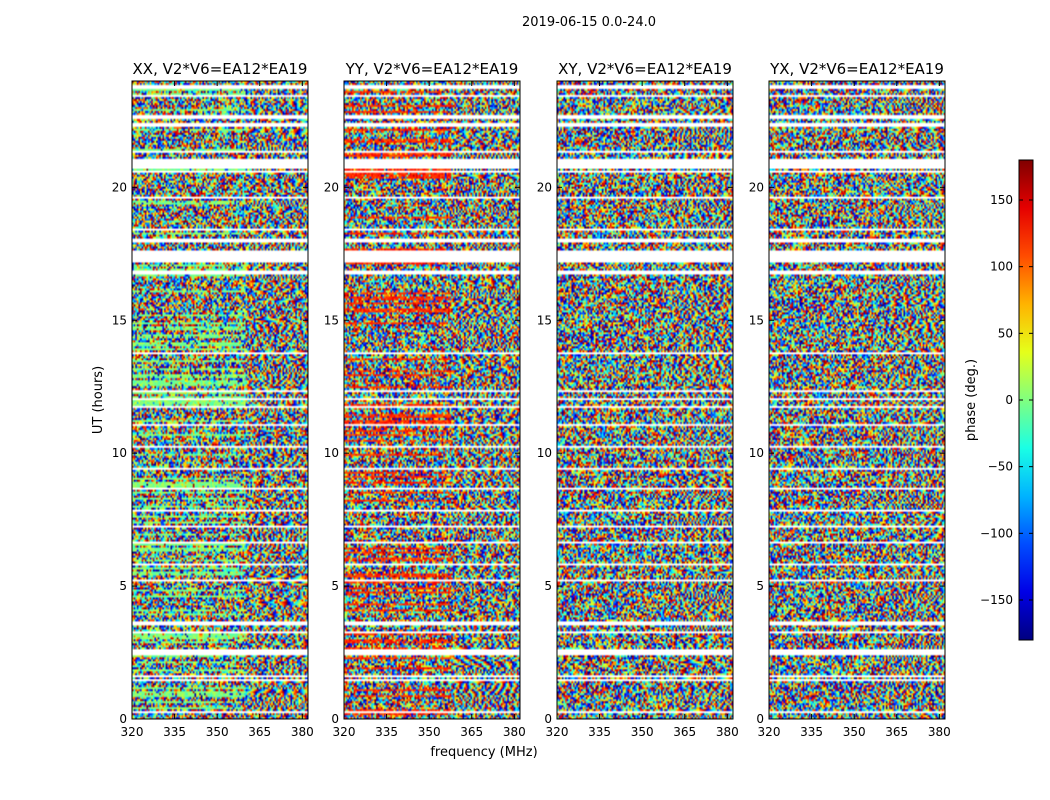 Image resolution: width=1050 pixels, height=800 pixels. Describe the element at coordinates (996, 600) in the screenshot. I see `colorbar-tick-label: −150` at that location.